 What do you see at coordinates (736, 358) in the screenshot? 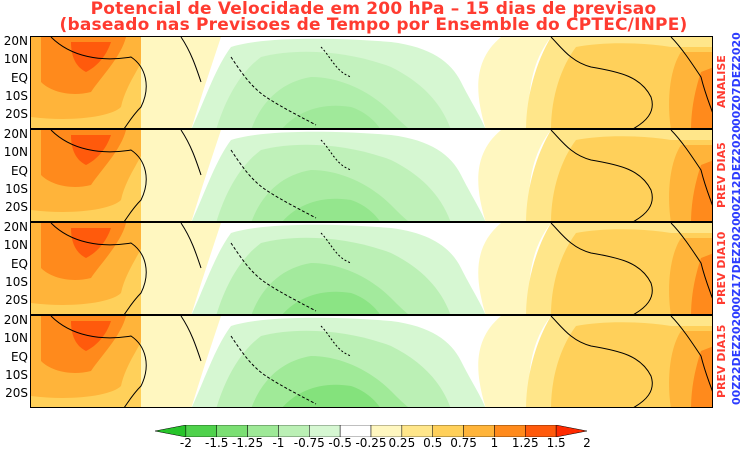
I see `panel-date: 00Z22DEZ2020` at bounding box center [736, 358].